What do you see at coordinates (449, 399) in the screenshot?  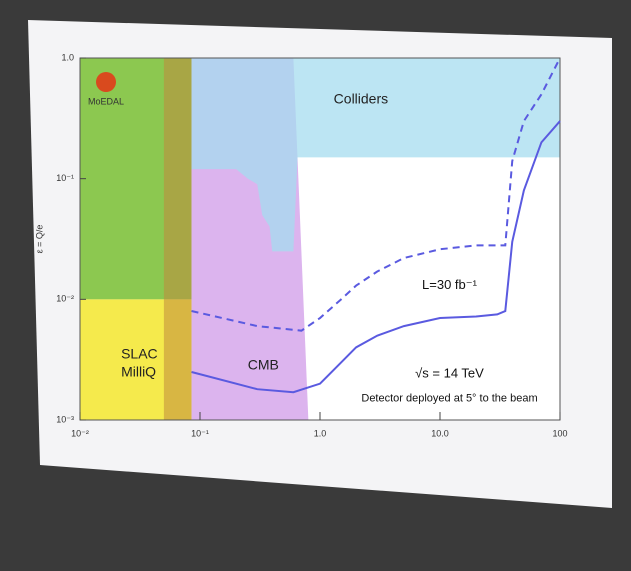 I see `annotation: Detector deployed at 5° to the beam` at bounding box center [449, 399].